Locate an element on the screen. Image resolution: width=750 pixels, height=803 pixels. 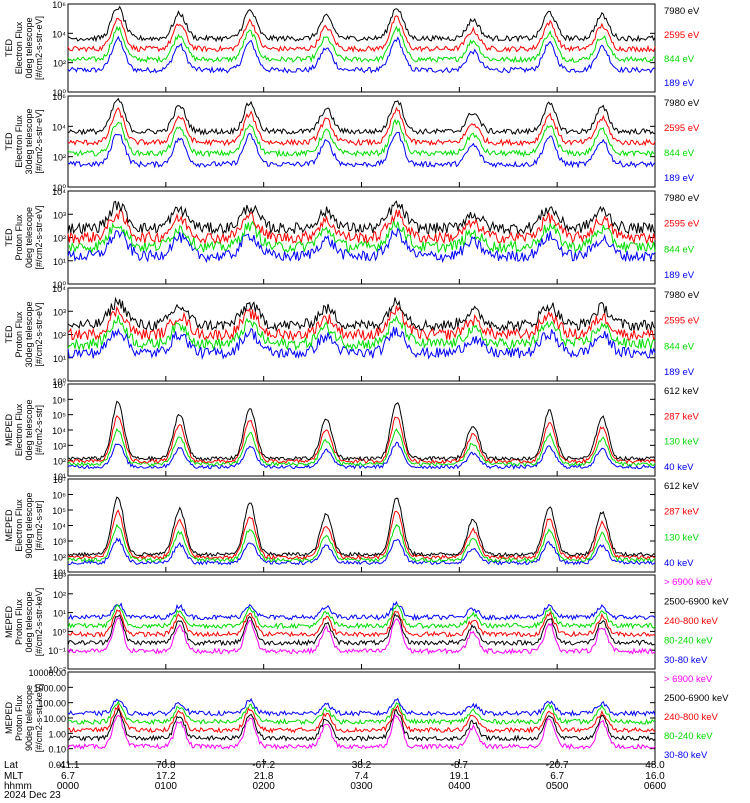
y-tick-label: 100.00 is located at coordinates (52, 704).